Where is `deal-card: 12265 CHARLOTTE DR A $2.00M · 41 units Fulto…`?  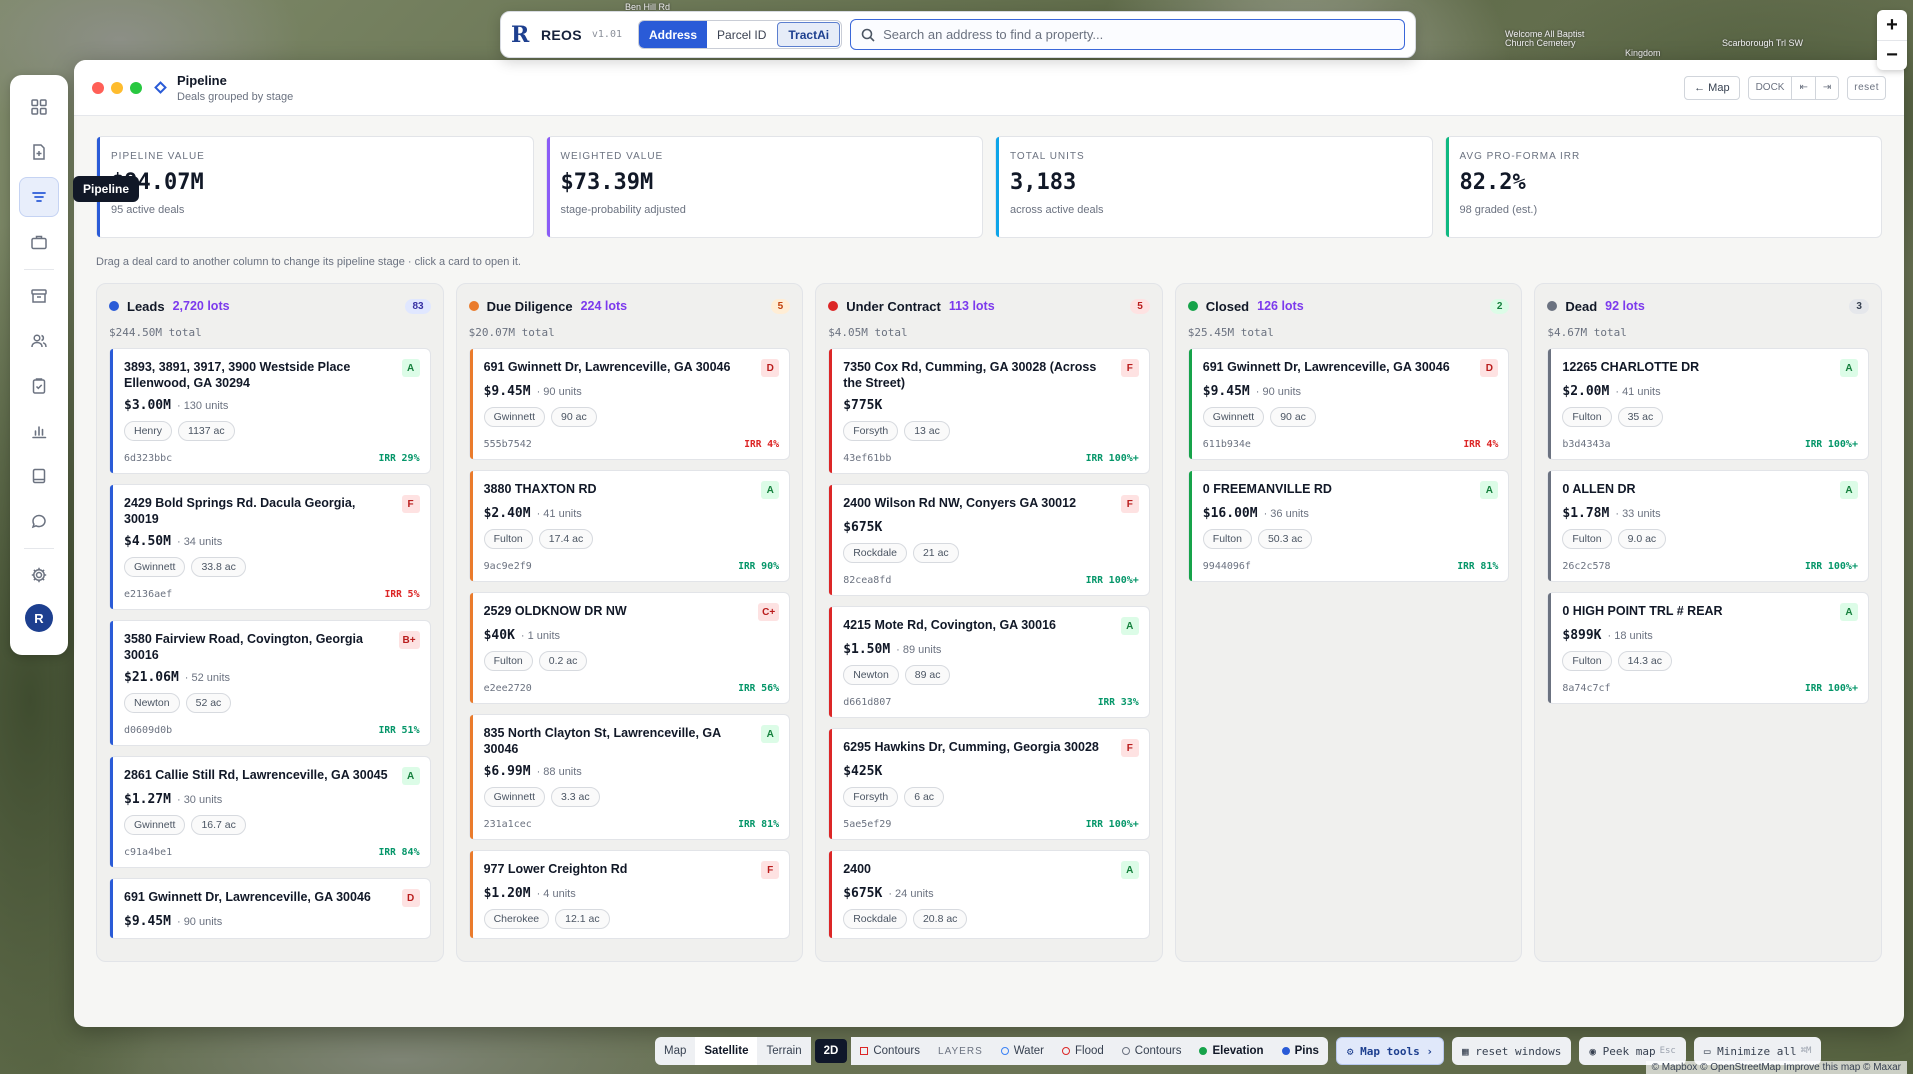 deal-card: 12265 CHARLOTTE DR A $2.00M · 41 units Fulto… is located at coordinates (1708, 404).